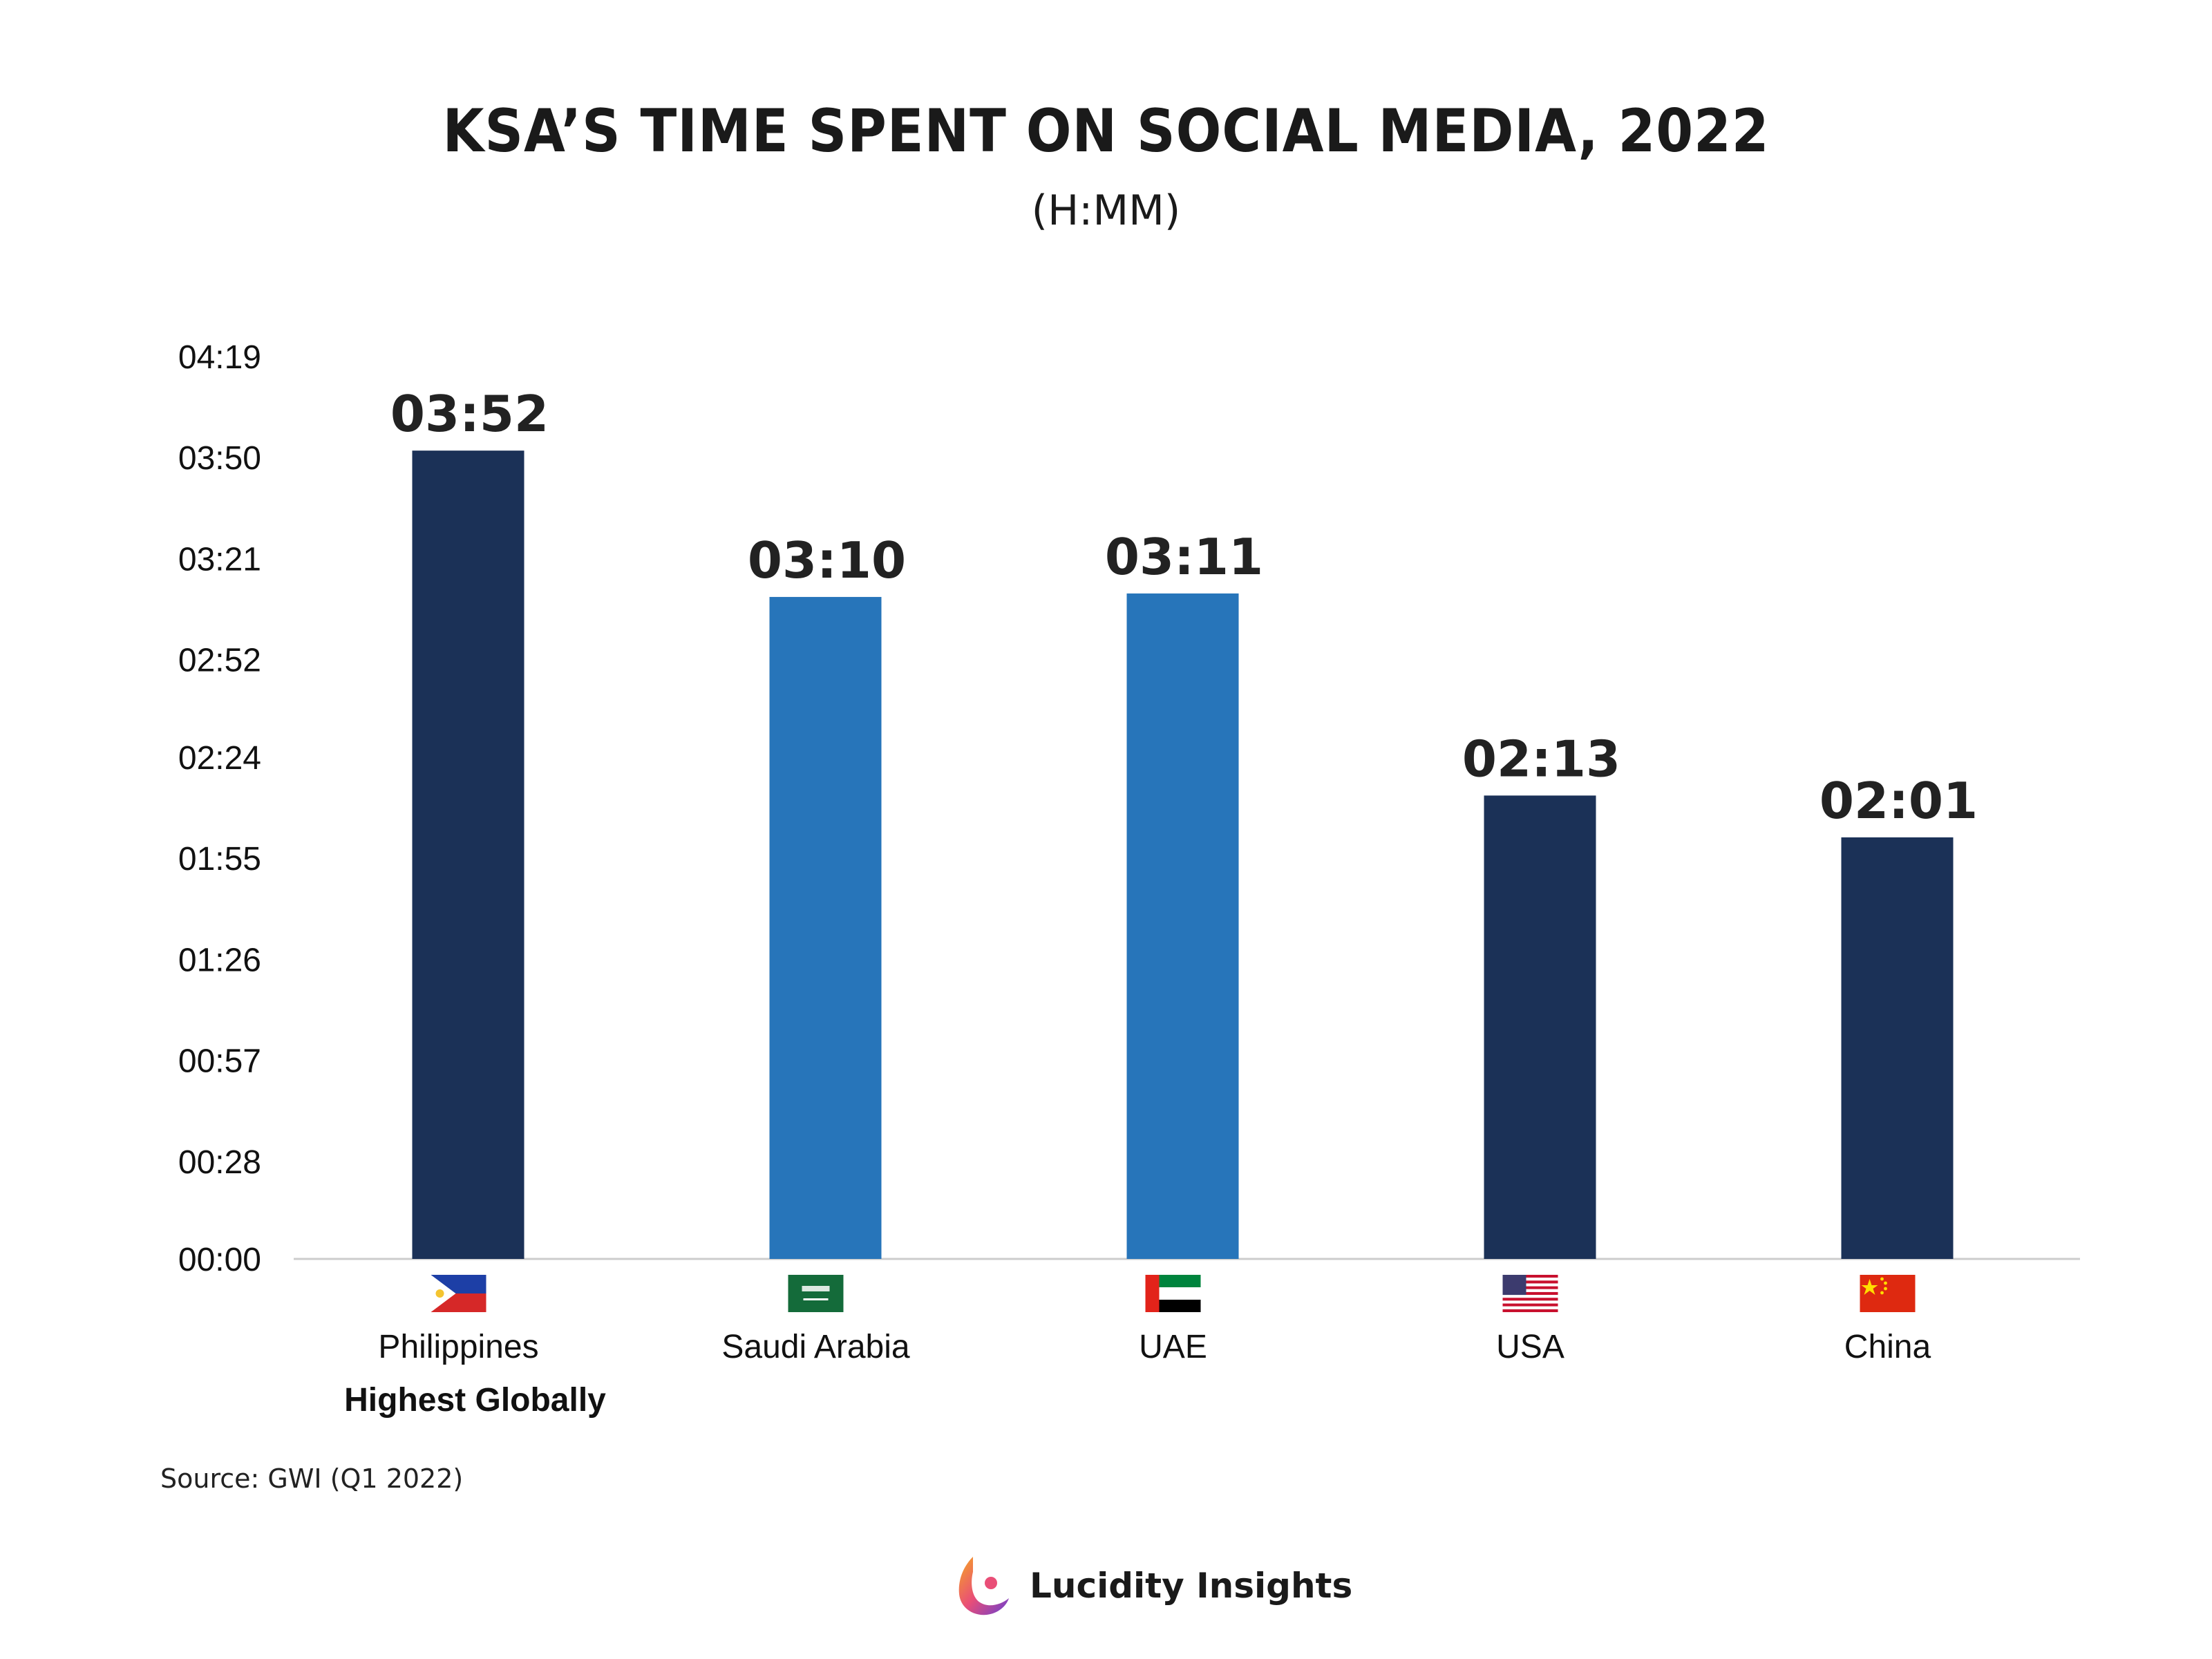 This screenshot has width=2212, height=1659. I want to click on brand-name: Lucidity Insights, so click(1191, 1586).